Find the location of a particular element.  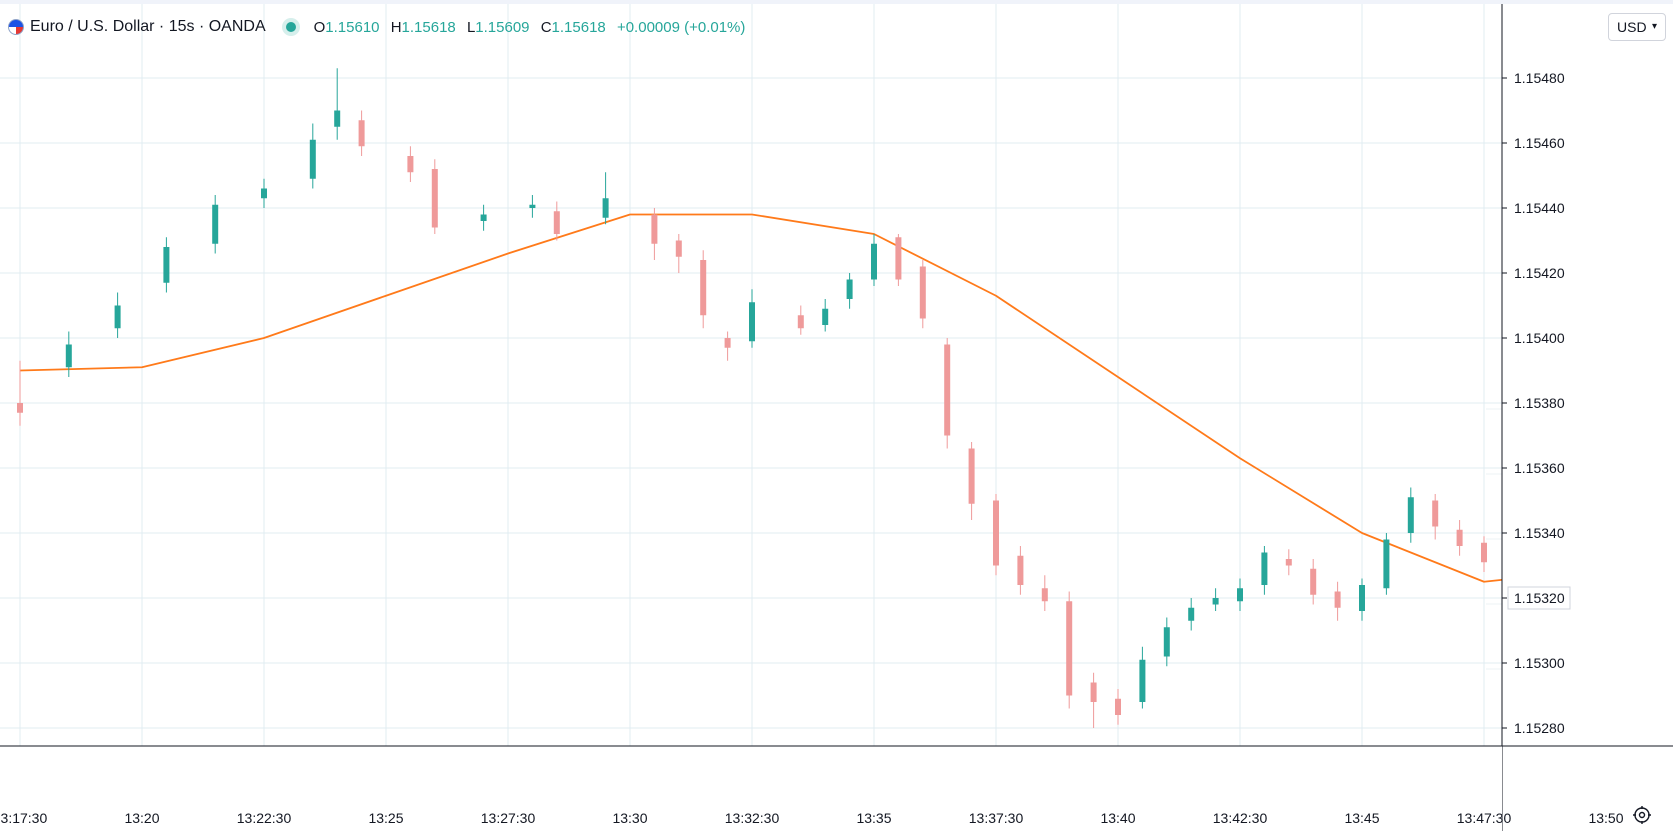

low-value: 1.15609 is located at coordinates (502, 27).